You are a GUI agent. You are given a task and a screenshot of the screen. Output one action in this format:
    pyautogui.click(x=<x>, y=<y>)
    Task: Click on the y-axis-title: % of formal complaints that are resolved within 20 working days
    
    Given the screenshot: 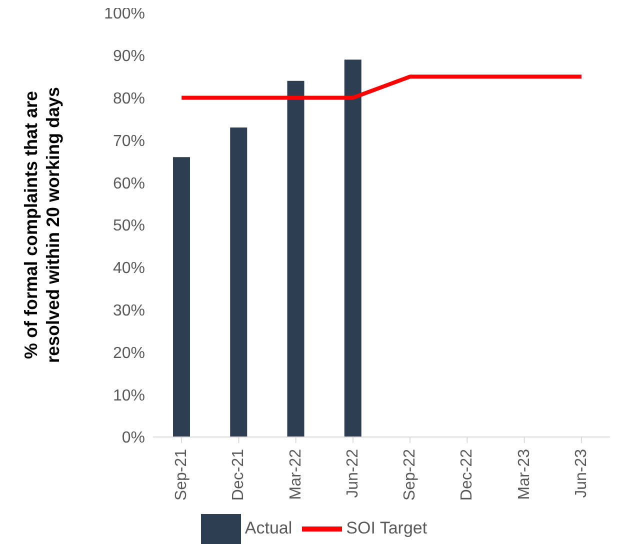 What is the action you would take?
    pyautogui.click(x=42, y=225)
    